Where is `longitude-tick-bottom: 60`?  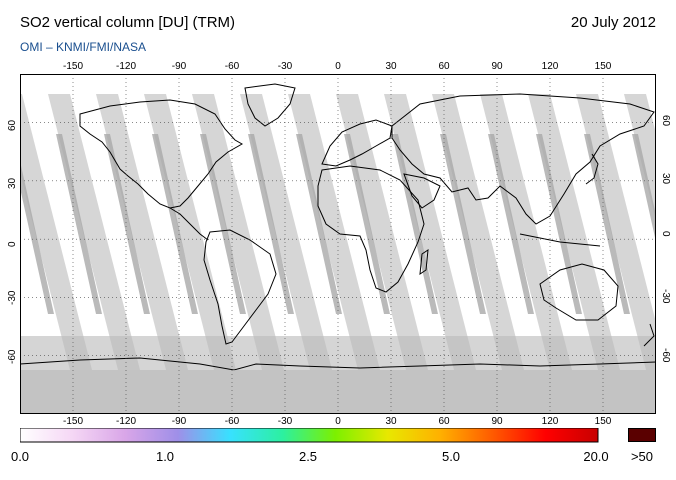 longitude-tick-bottom: 60 is located at coordinates (444, 421).